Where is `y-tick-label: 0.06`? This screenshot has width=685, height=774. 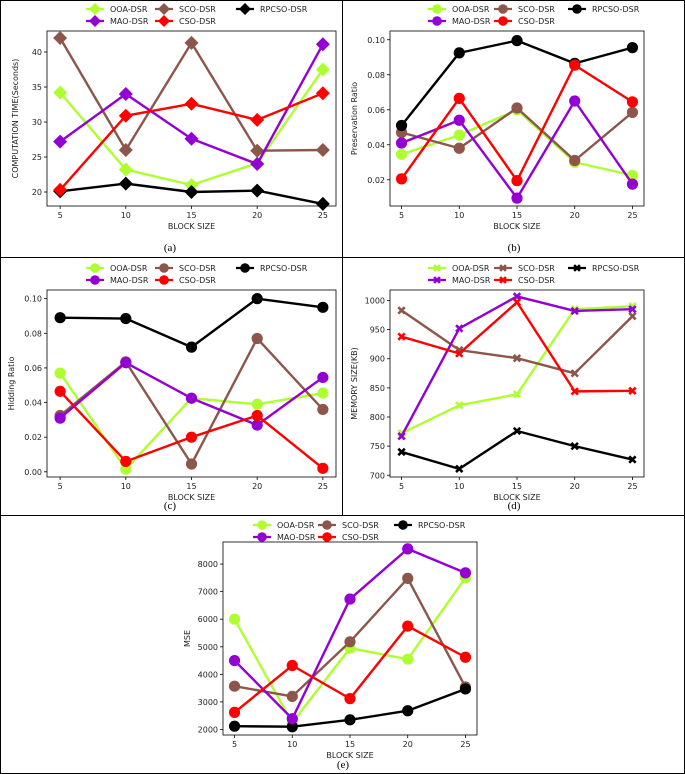 y-tick-label: 0.06 is located at coordinates (33, 368).